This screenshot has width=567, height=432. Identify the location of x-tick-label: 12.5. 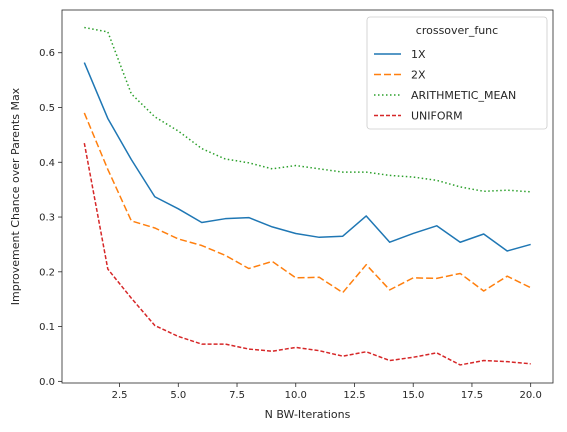
(354, 395).